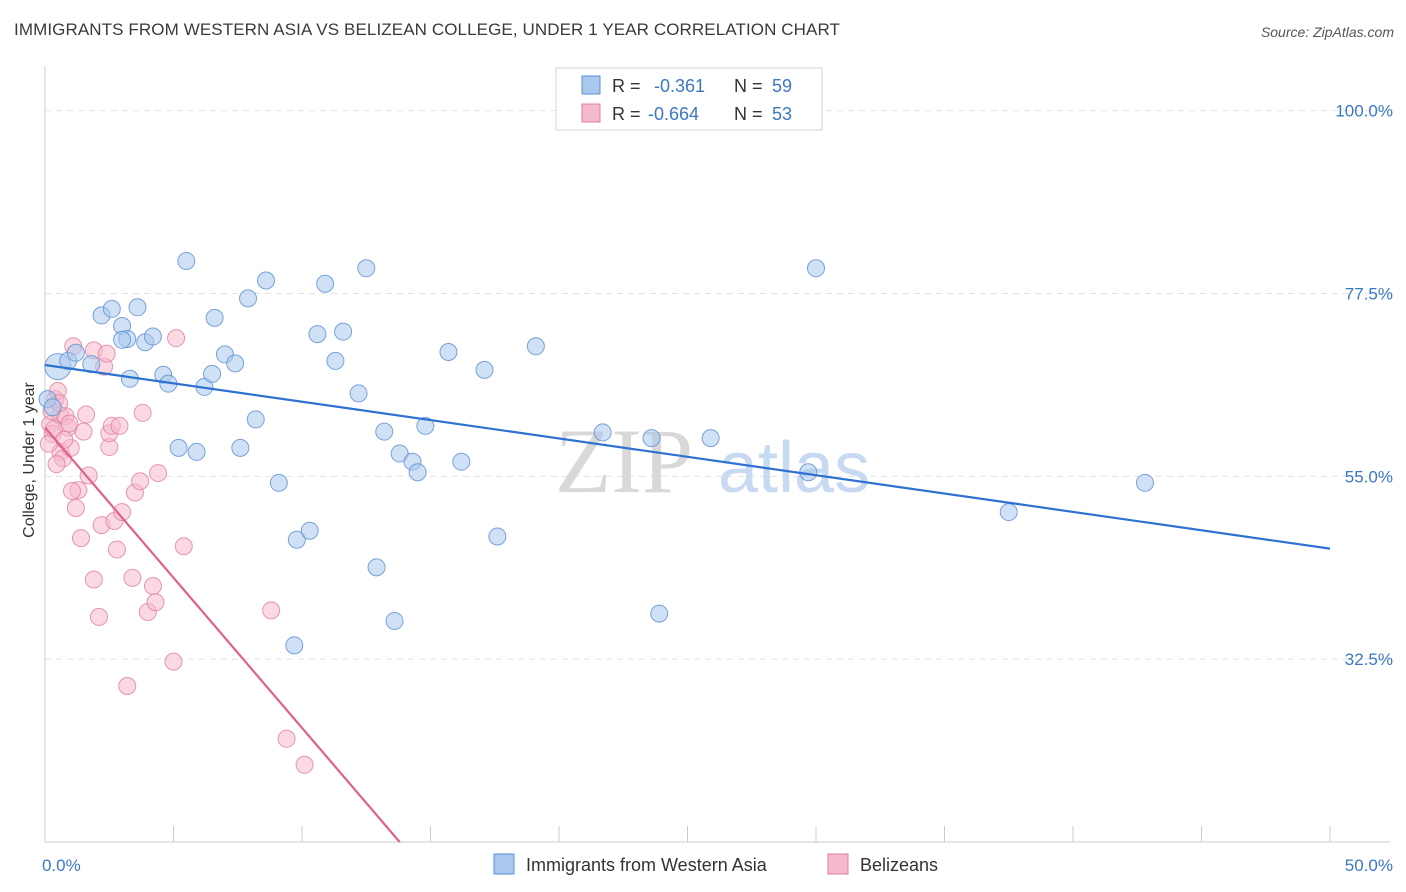 The image size is (1406, 892). I want to click on series-belizeans, so click(176, 551).